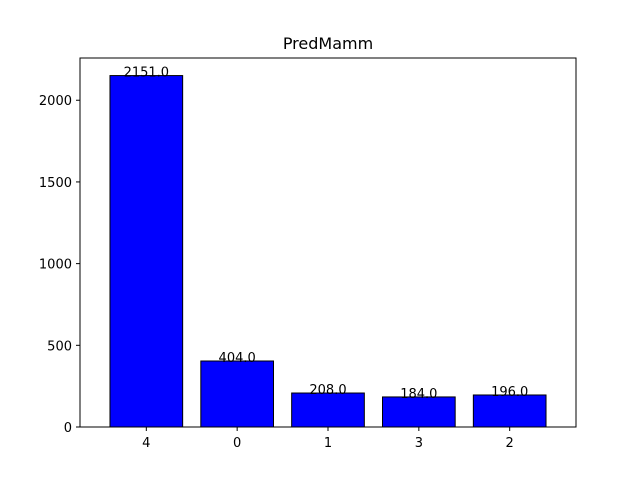 The image size is (640, 480). I want to click on data-label-0: 404.0, so click(237, 358).